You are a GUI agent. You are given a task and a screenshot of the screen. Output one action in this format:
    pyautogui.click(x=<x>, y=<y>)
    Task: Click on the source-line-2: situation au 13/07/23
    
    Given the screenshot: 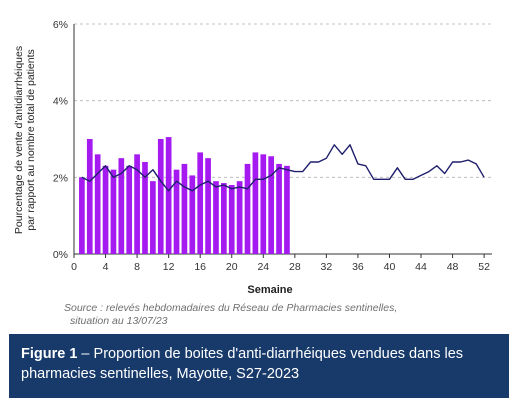 What is the action you would take?
    pyautogui.click(x=119, y=321)
    